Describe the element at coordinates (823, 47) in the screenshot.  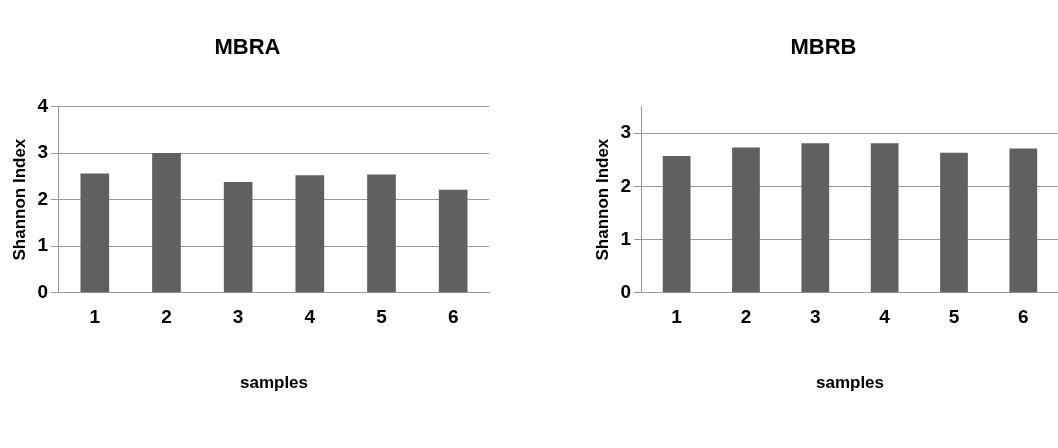
I see `chart-title: MBRB` at that location.